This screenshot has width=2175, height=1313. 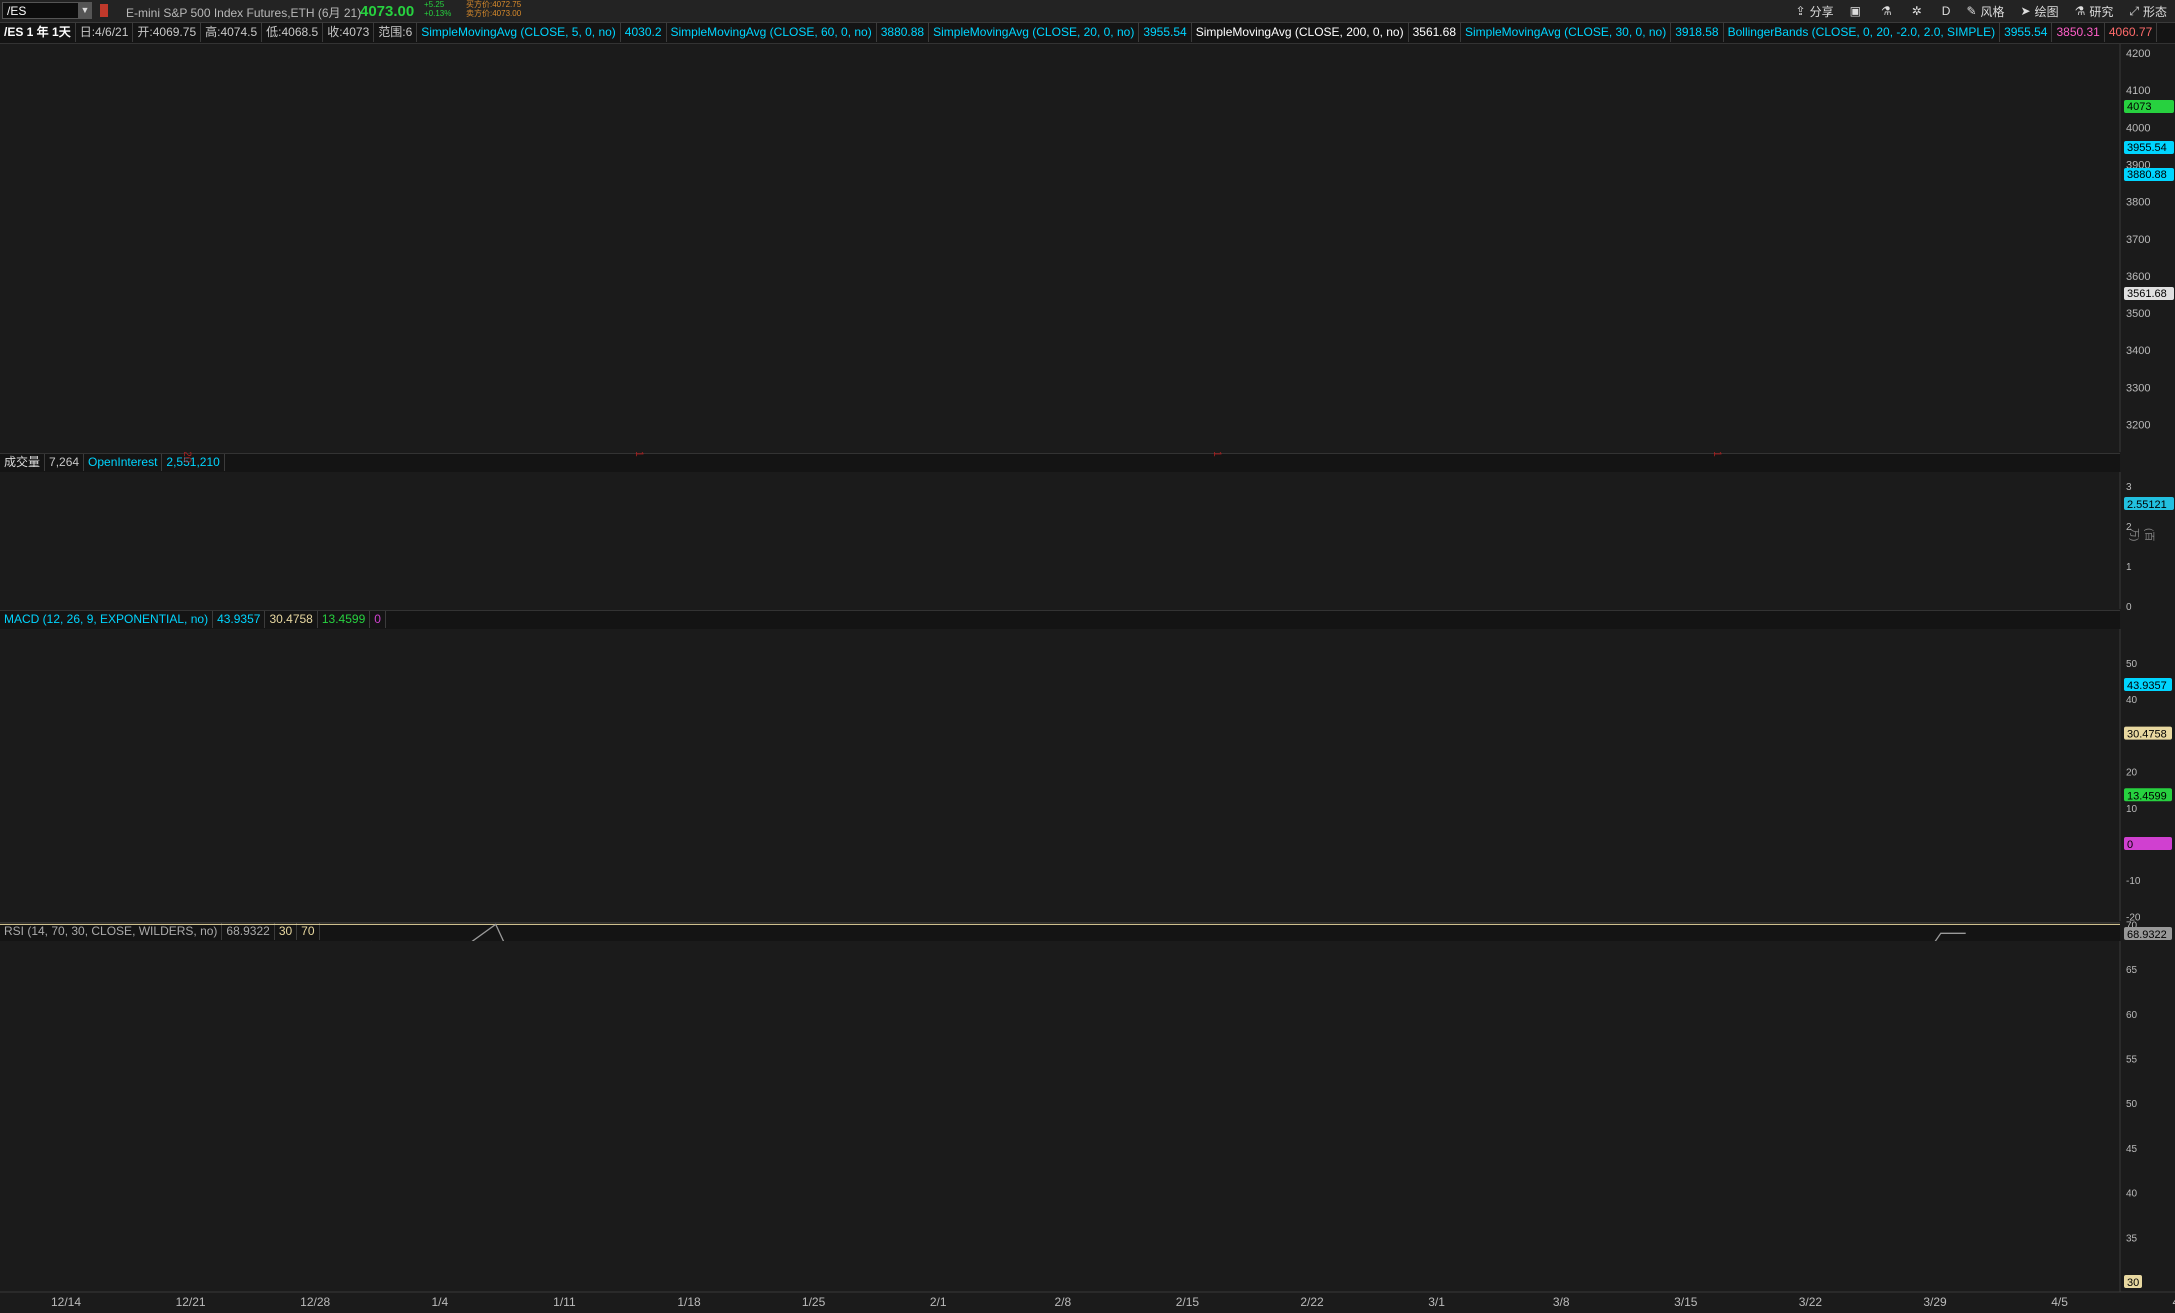 What do you see at coordinates (772, 32) in the screenshot?
I see `study-sma60-name: SimpleMovingAvg (CLOSE, 60, 0, no)` at bounding box center [772, 32].